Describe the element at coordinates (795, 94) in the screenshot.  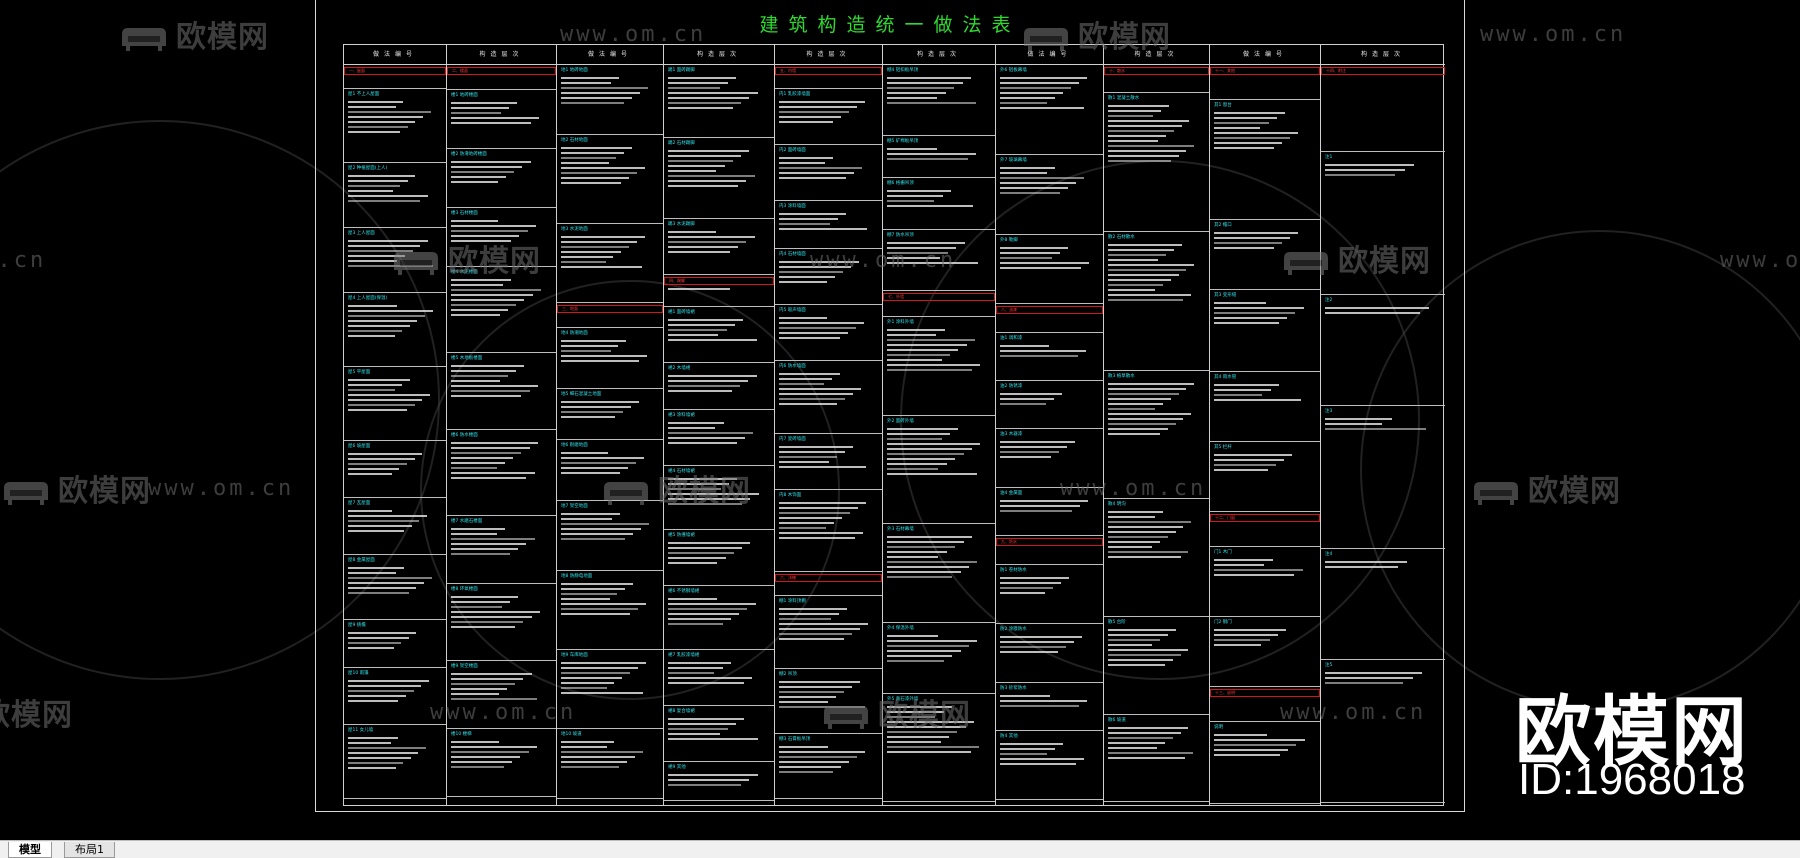
I see `section-title: 内1 乳胶漆墙面` at that location.